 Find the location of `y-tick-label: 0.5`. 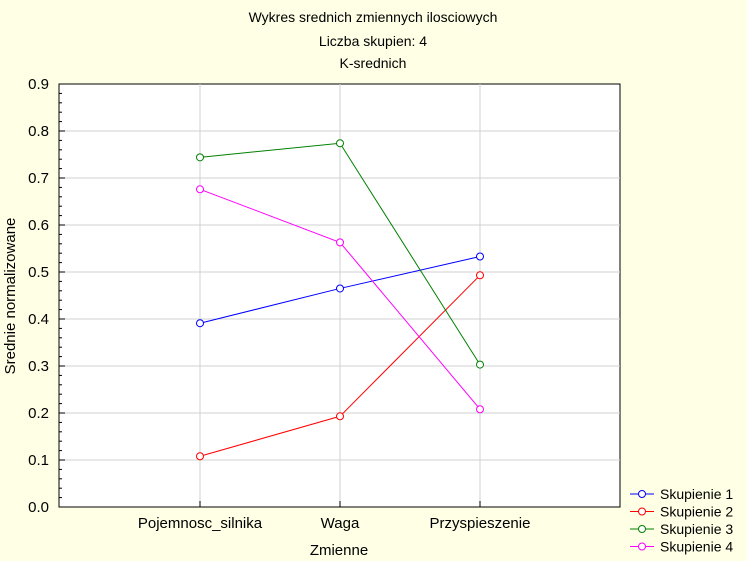

y-tick-label: 0.5 is located at coordinates (38, 272).